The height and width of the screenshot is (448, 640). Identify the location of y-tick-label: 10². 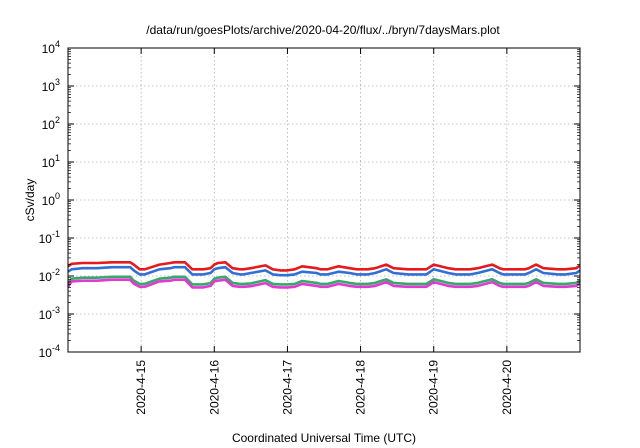
(51, 123).